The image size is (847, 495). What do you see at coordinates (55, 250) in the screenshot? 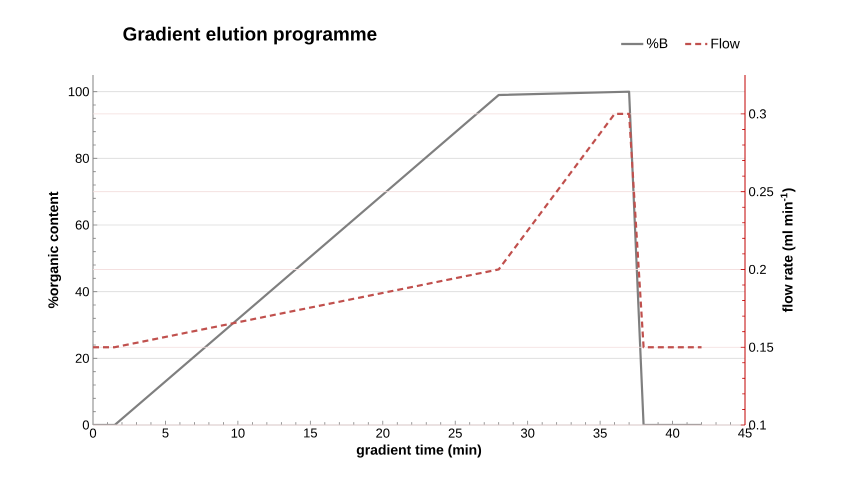
I see `y-axis-title: %organic content` at bounding box center [55, 250].